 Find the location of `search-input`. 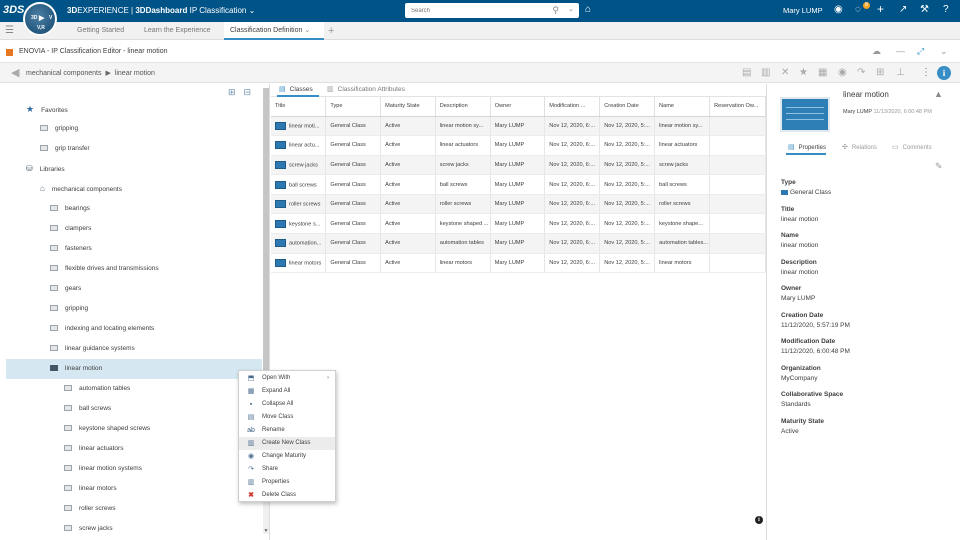

search-input is located at coordinates (470, 10).